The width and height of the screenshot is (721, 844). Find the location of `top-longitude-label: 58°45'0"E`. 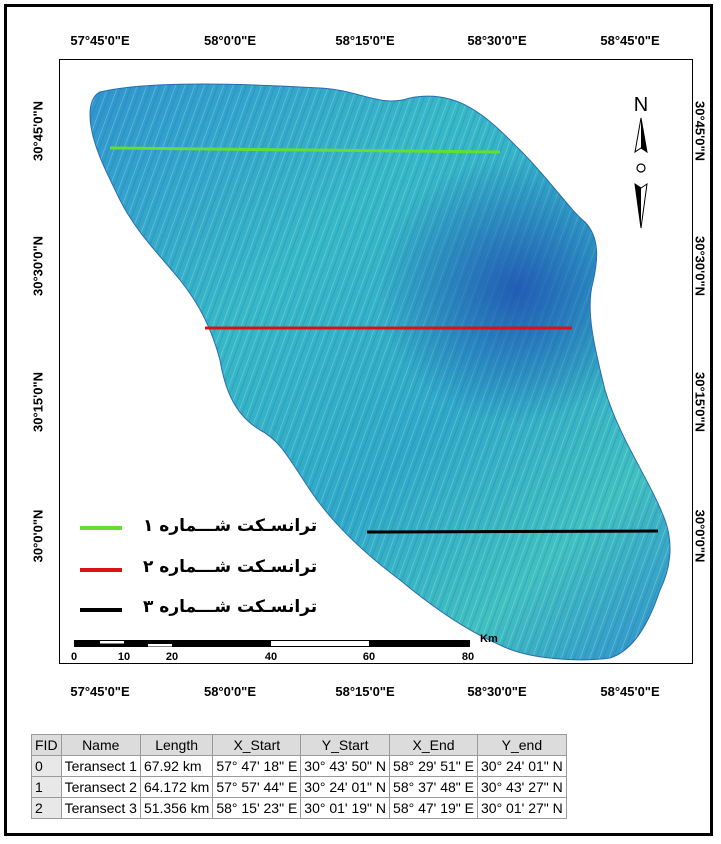

top-longitude-label: 58°45'0"E is located at coordinates (630, 40).